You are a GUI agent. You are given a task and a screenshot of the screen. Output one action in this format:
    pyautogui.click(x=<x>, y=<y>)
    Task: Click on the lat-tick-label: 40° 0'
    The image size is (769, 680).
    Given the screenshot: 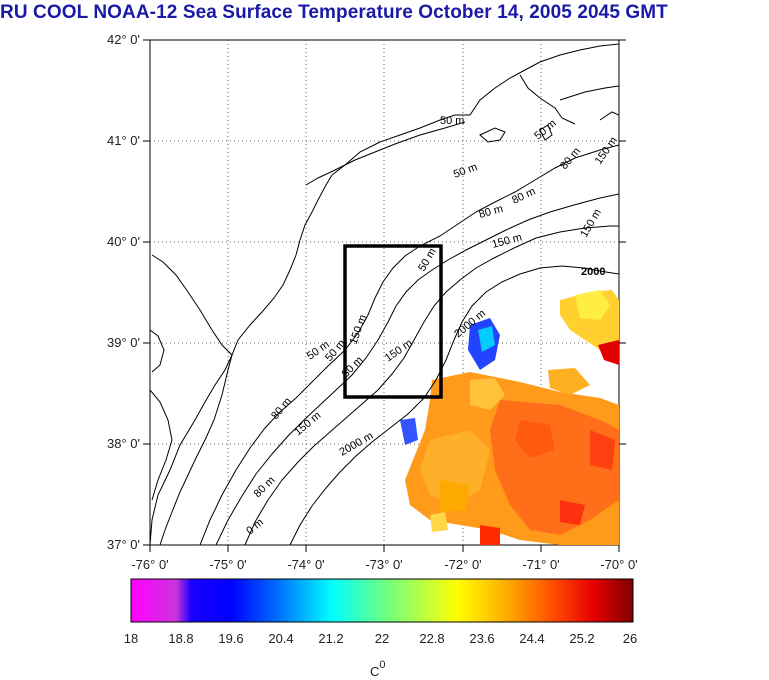 What is the action you would take?
    pyautogui.click(x=123, y=241)
    